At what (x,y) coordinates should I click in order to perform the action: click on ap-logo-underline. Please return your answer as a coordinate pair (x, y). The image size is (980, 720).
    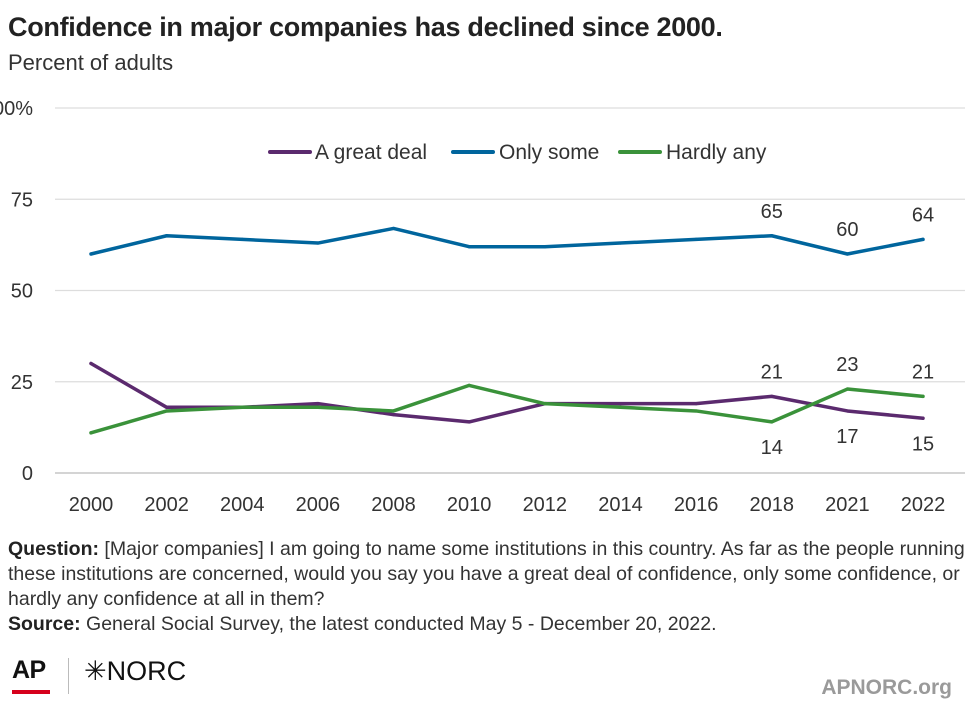
    Looking at the image, I should click on (31, 692).